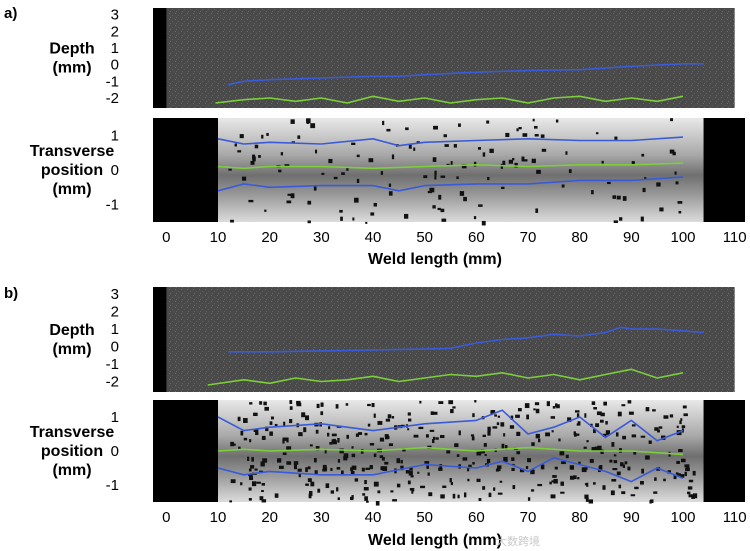 The image size is (750, 551). Describe the element at coordinates (72, 451) in the screenshot. I see `y-axis-label: position` at that location.